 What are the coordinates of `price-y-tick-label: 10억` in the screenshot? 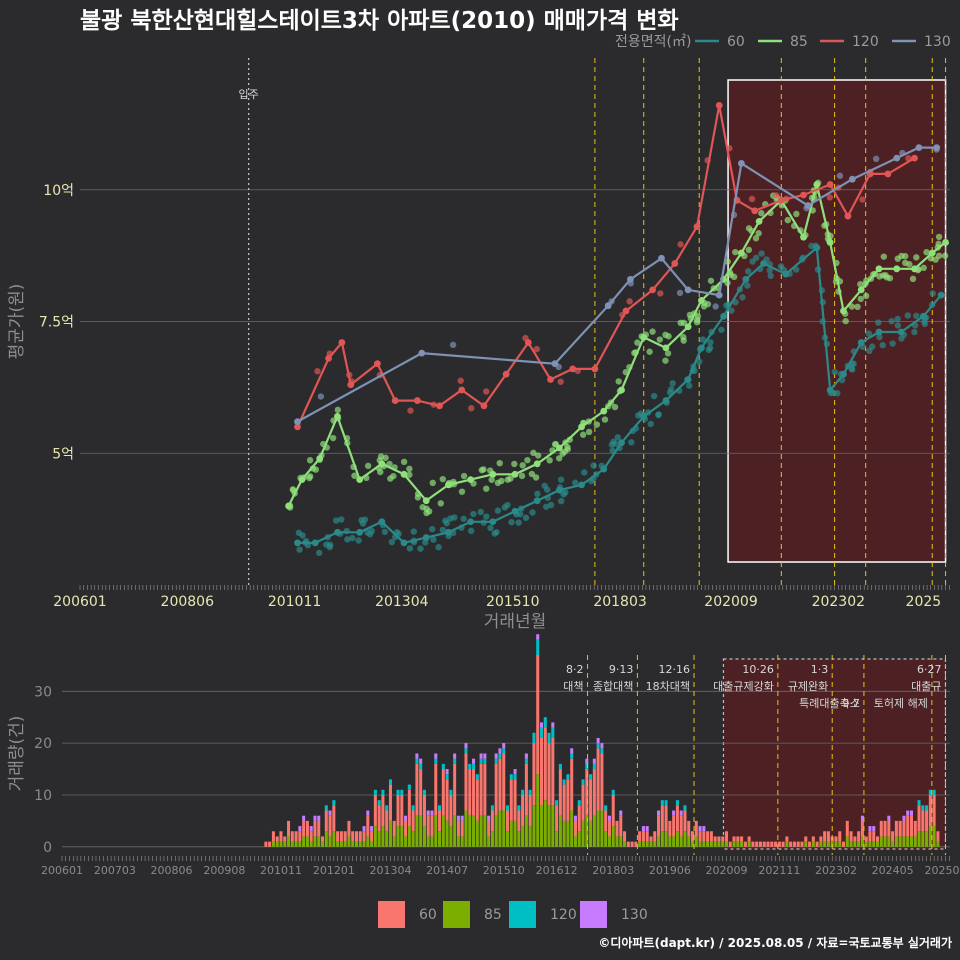 It's located at (58, 191).